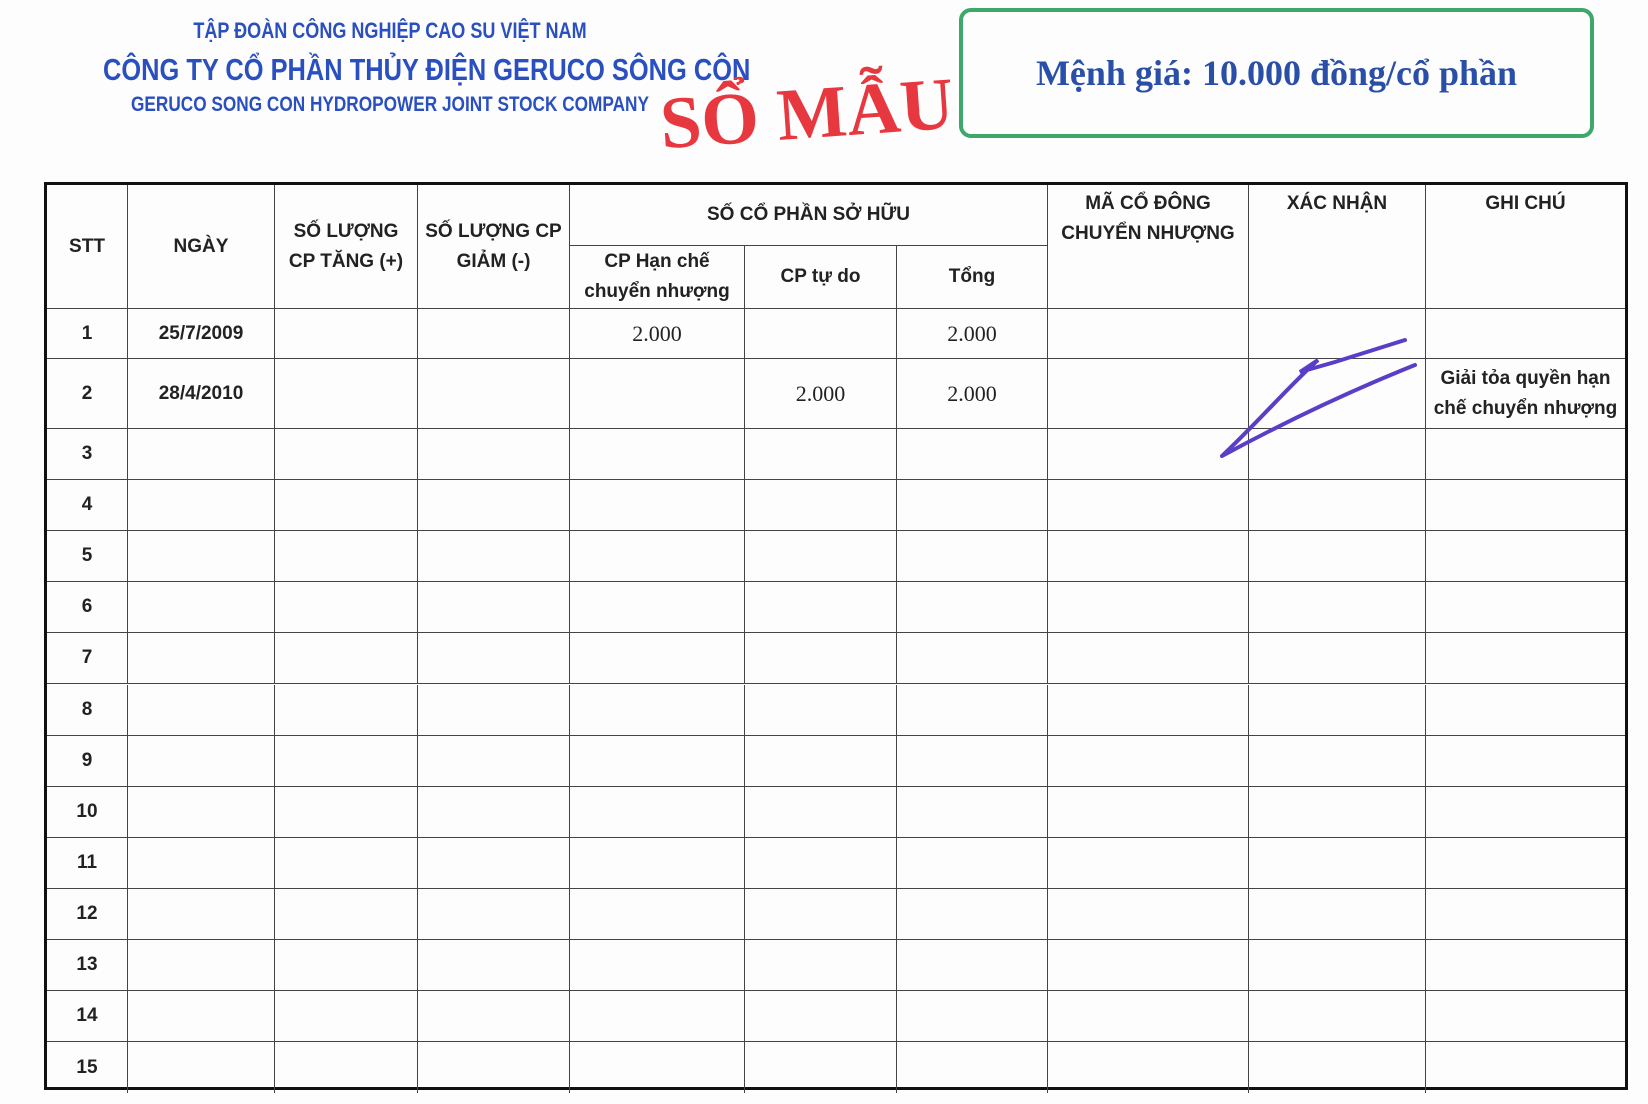 This screenshot has height=1104, width=1648. What do you see at coordinates (87, 812) in the screenshot?
I see `table-cell: 10` at bounding box center [87, 812].